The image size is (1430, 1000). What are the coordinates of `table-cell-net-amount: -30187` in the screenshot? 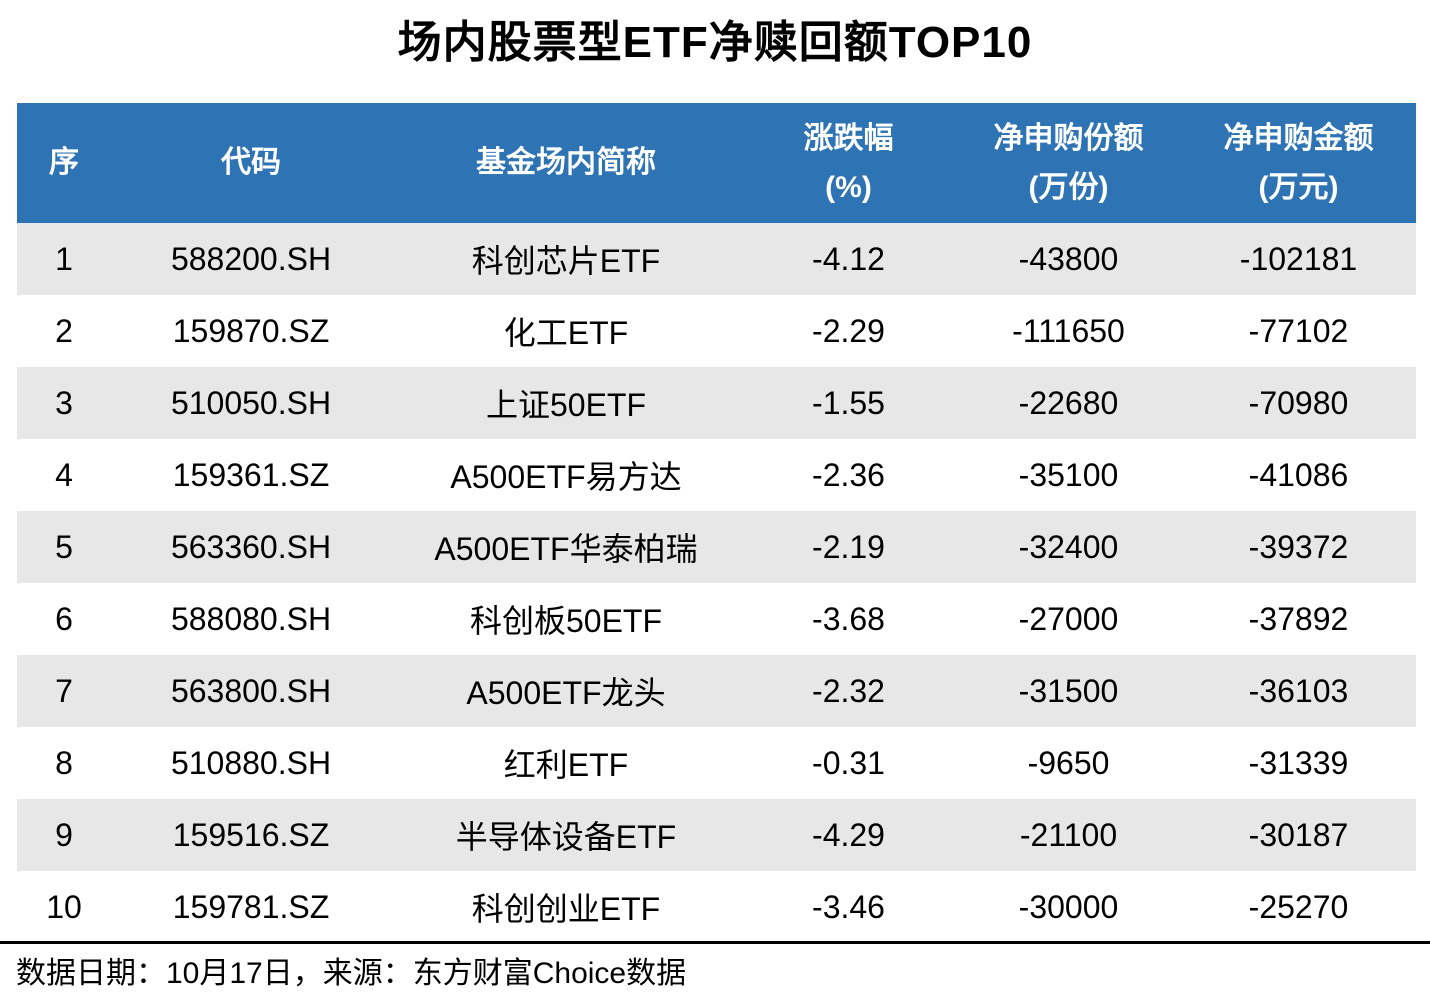 It's located at (1298, 834).